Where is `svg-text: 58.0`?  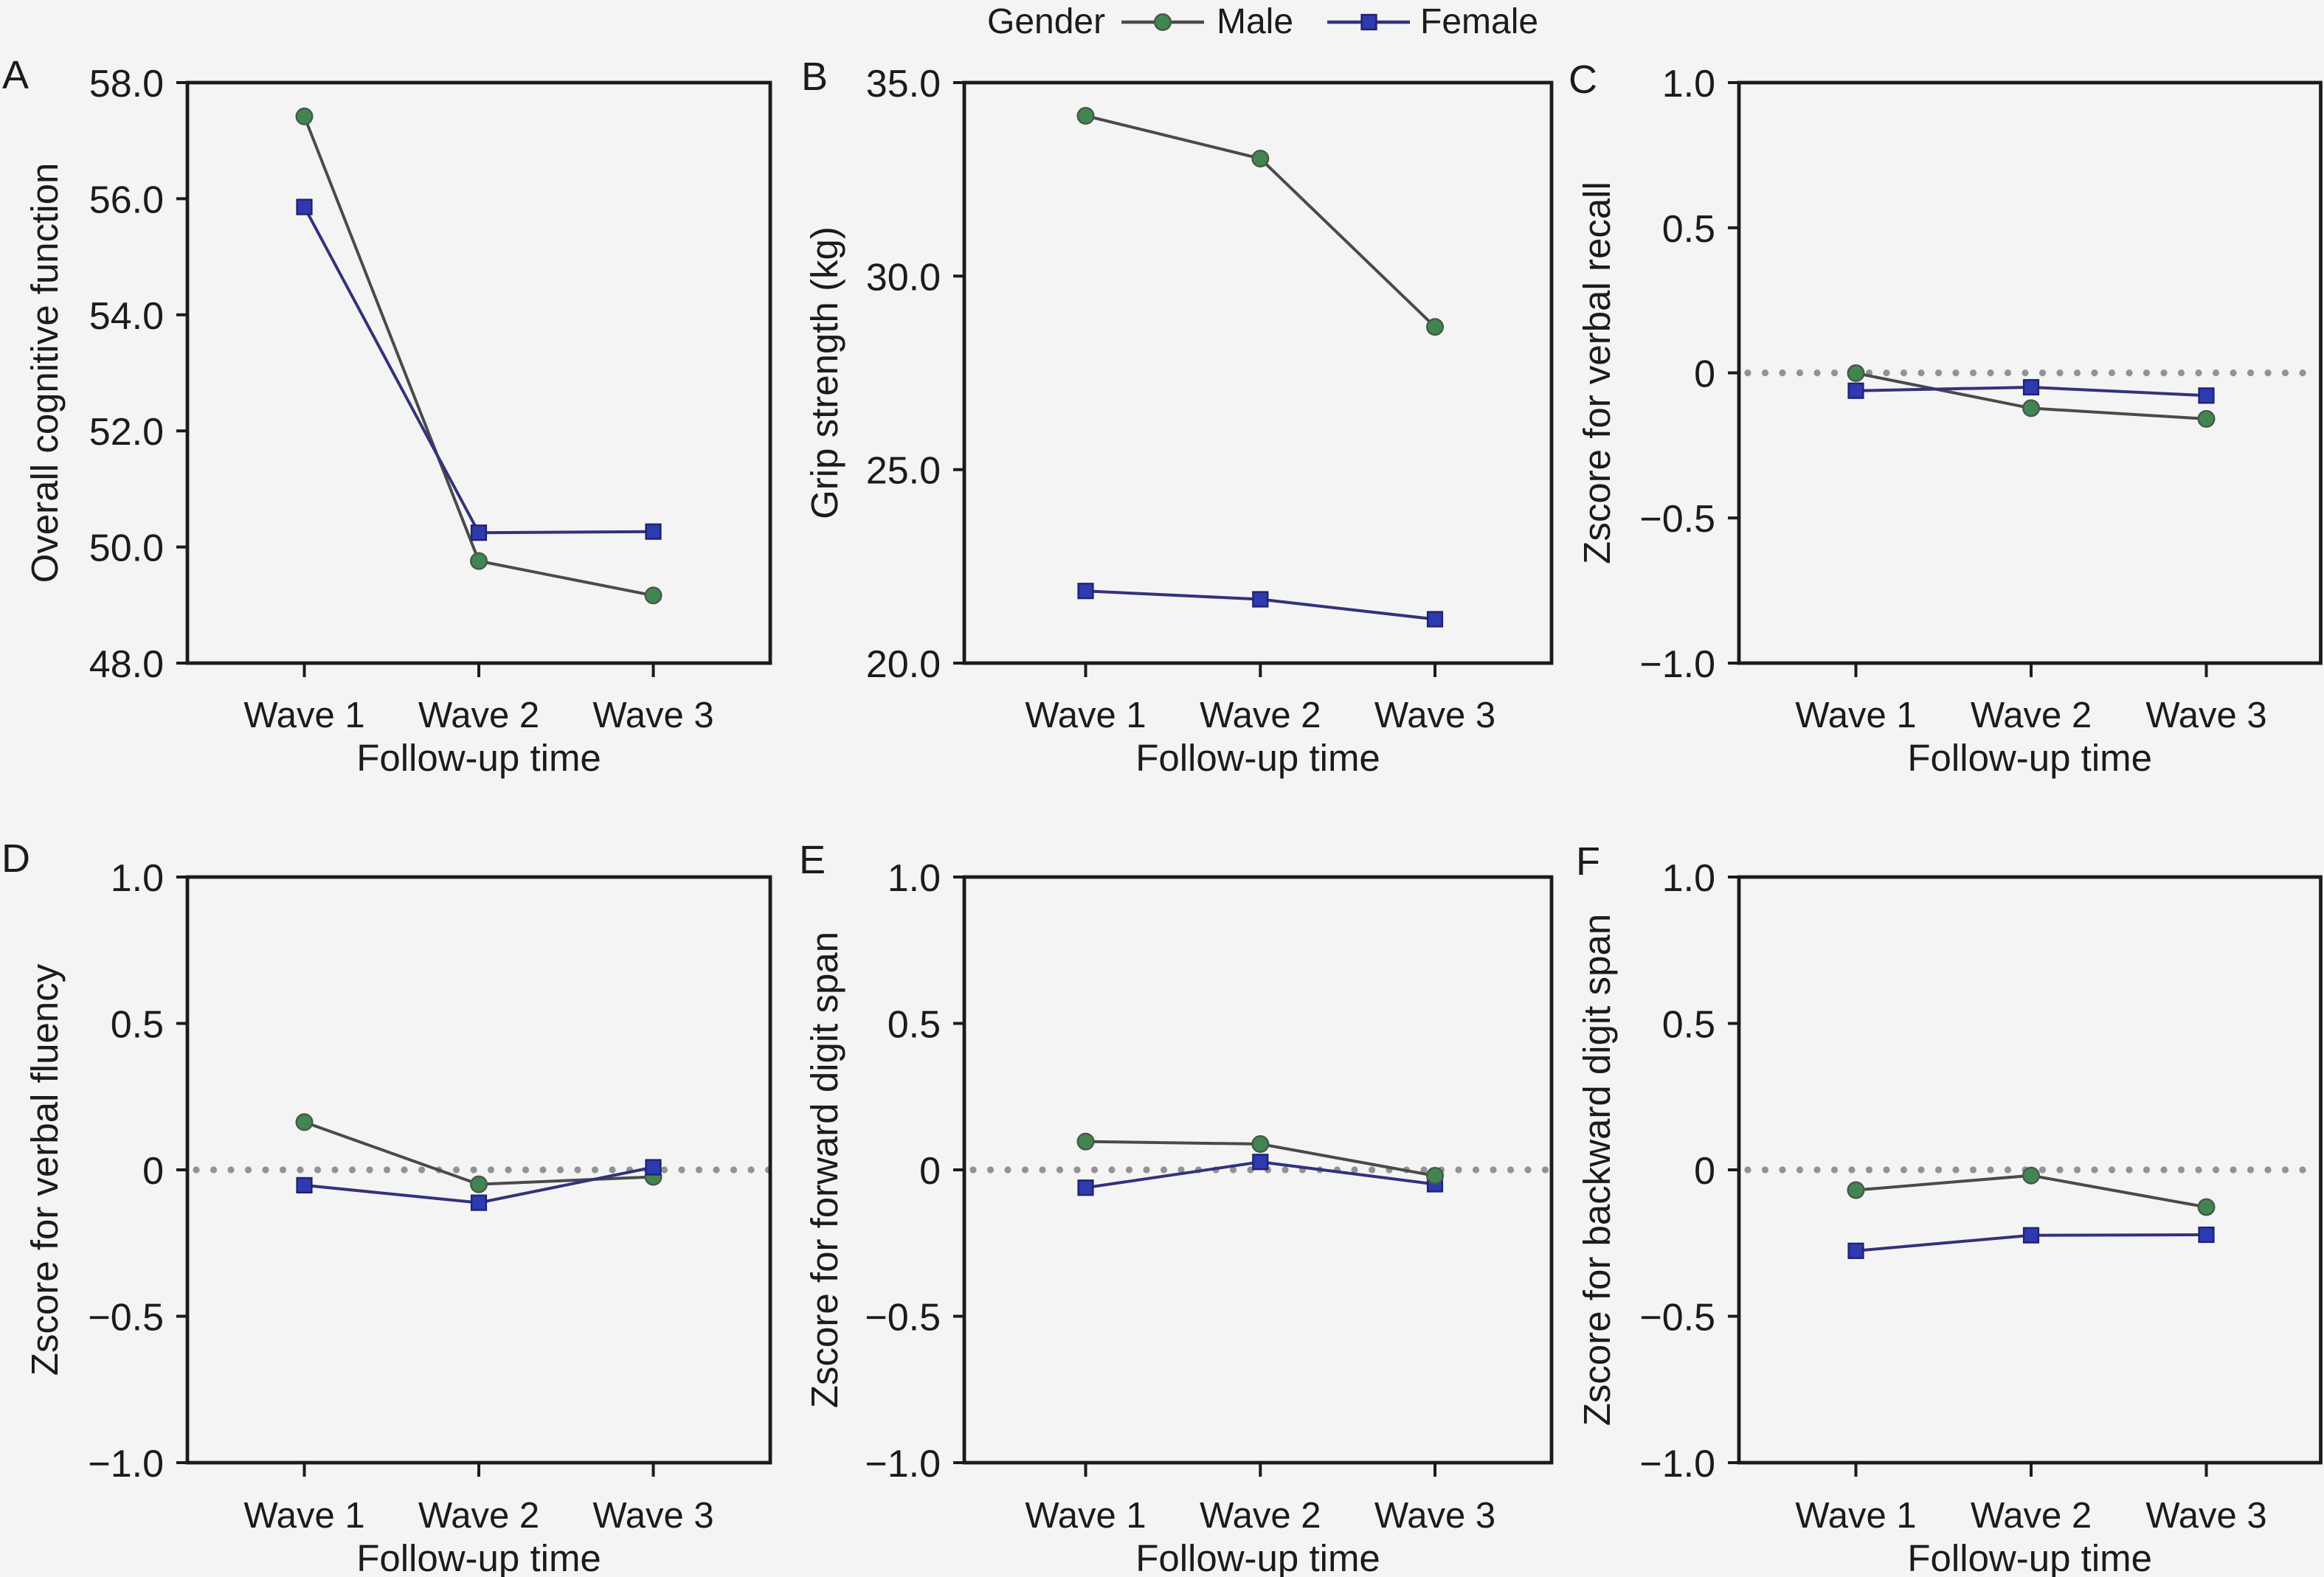
svg-text: 58.0 is located at coordinates (126, 84).